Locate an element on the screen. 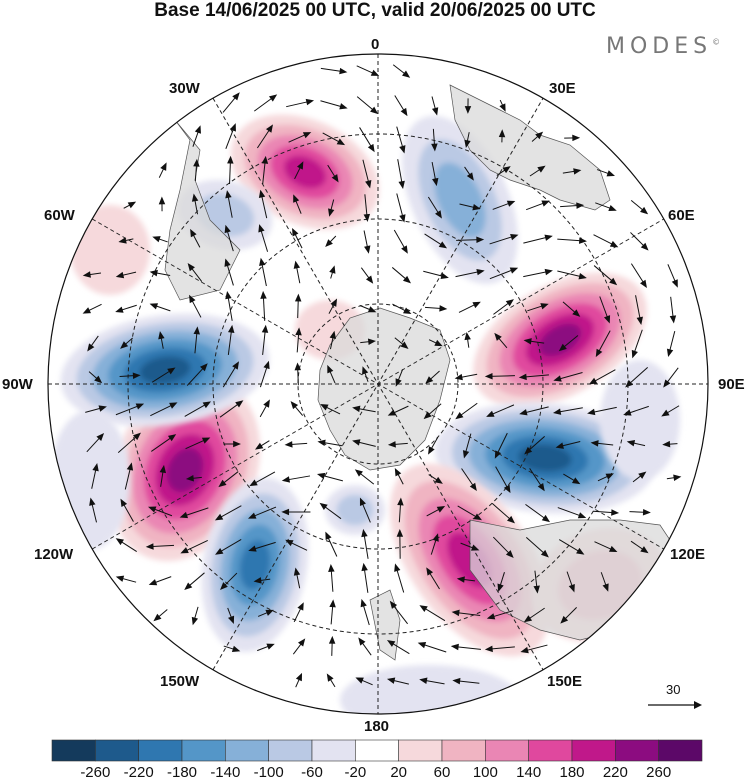 The image size is (750, 783). colorbar-tick-label: 100 is located at coordinates (485, 772).